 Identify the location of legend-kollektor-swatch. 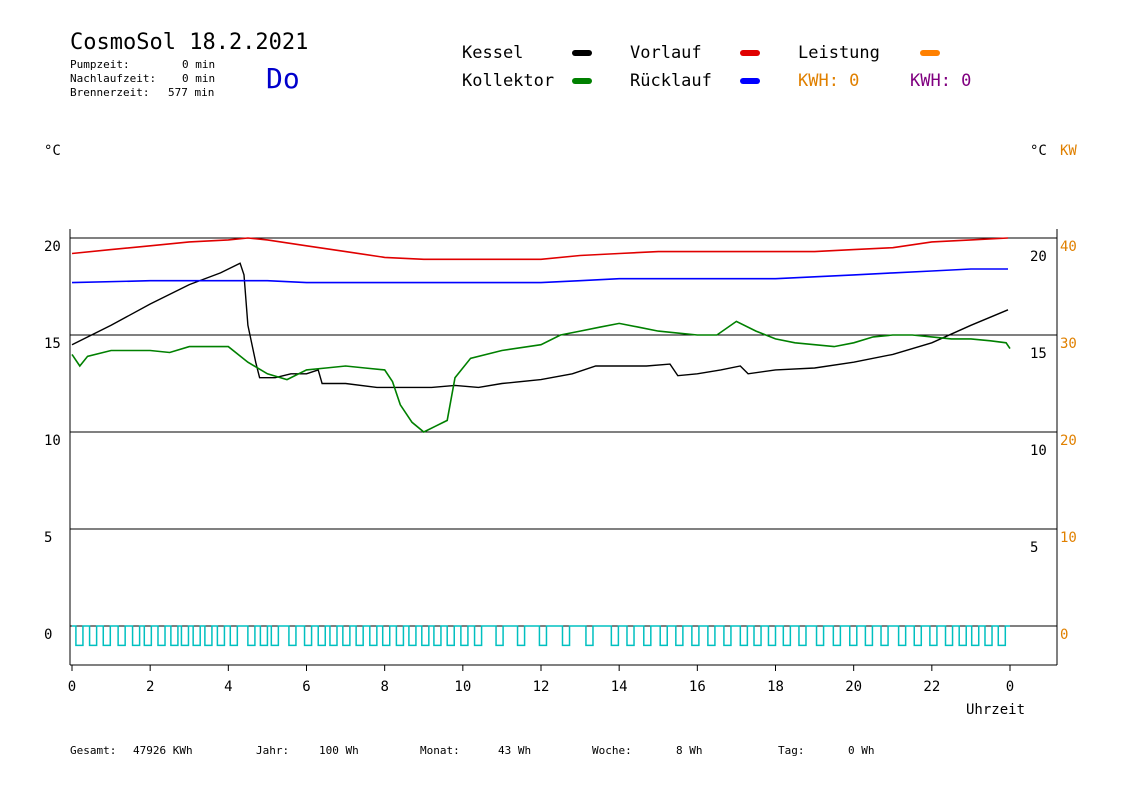
(582, 81).